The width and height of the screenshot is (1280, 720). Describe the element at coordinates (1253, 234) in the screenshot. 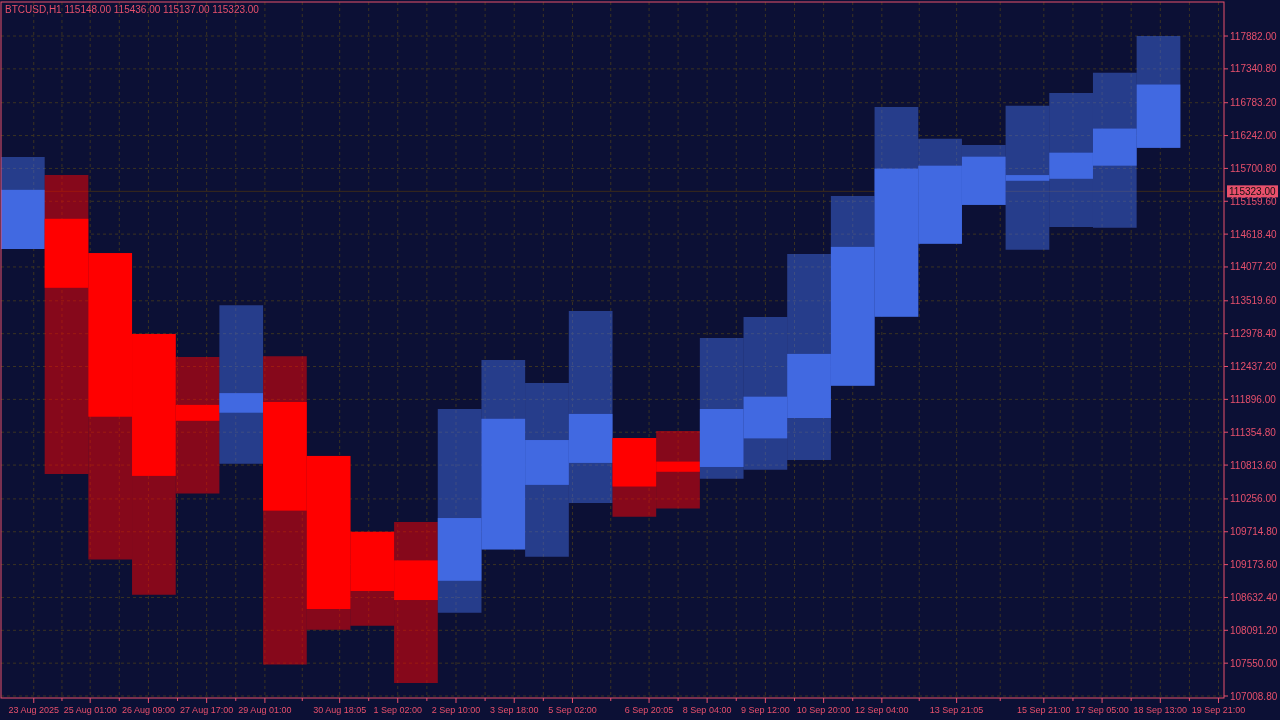

I see `y-tick-label: 114618.40` at that location.